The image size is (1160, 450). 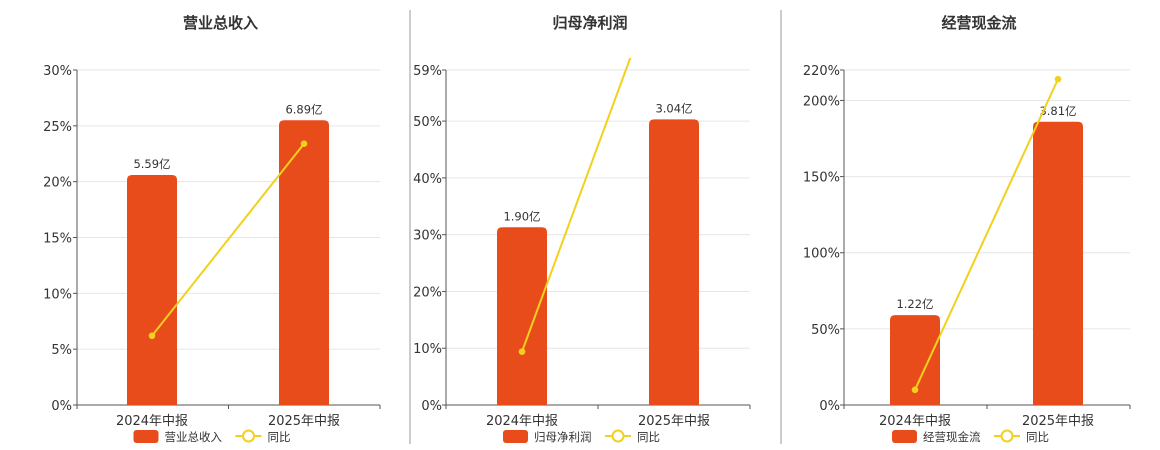 I want to click on legend: 经营现金流 同比, so click(x=970, y=436).